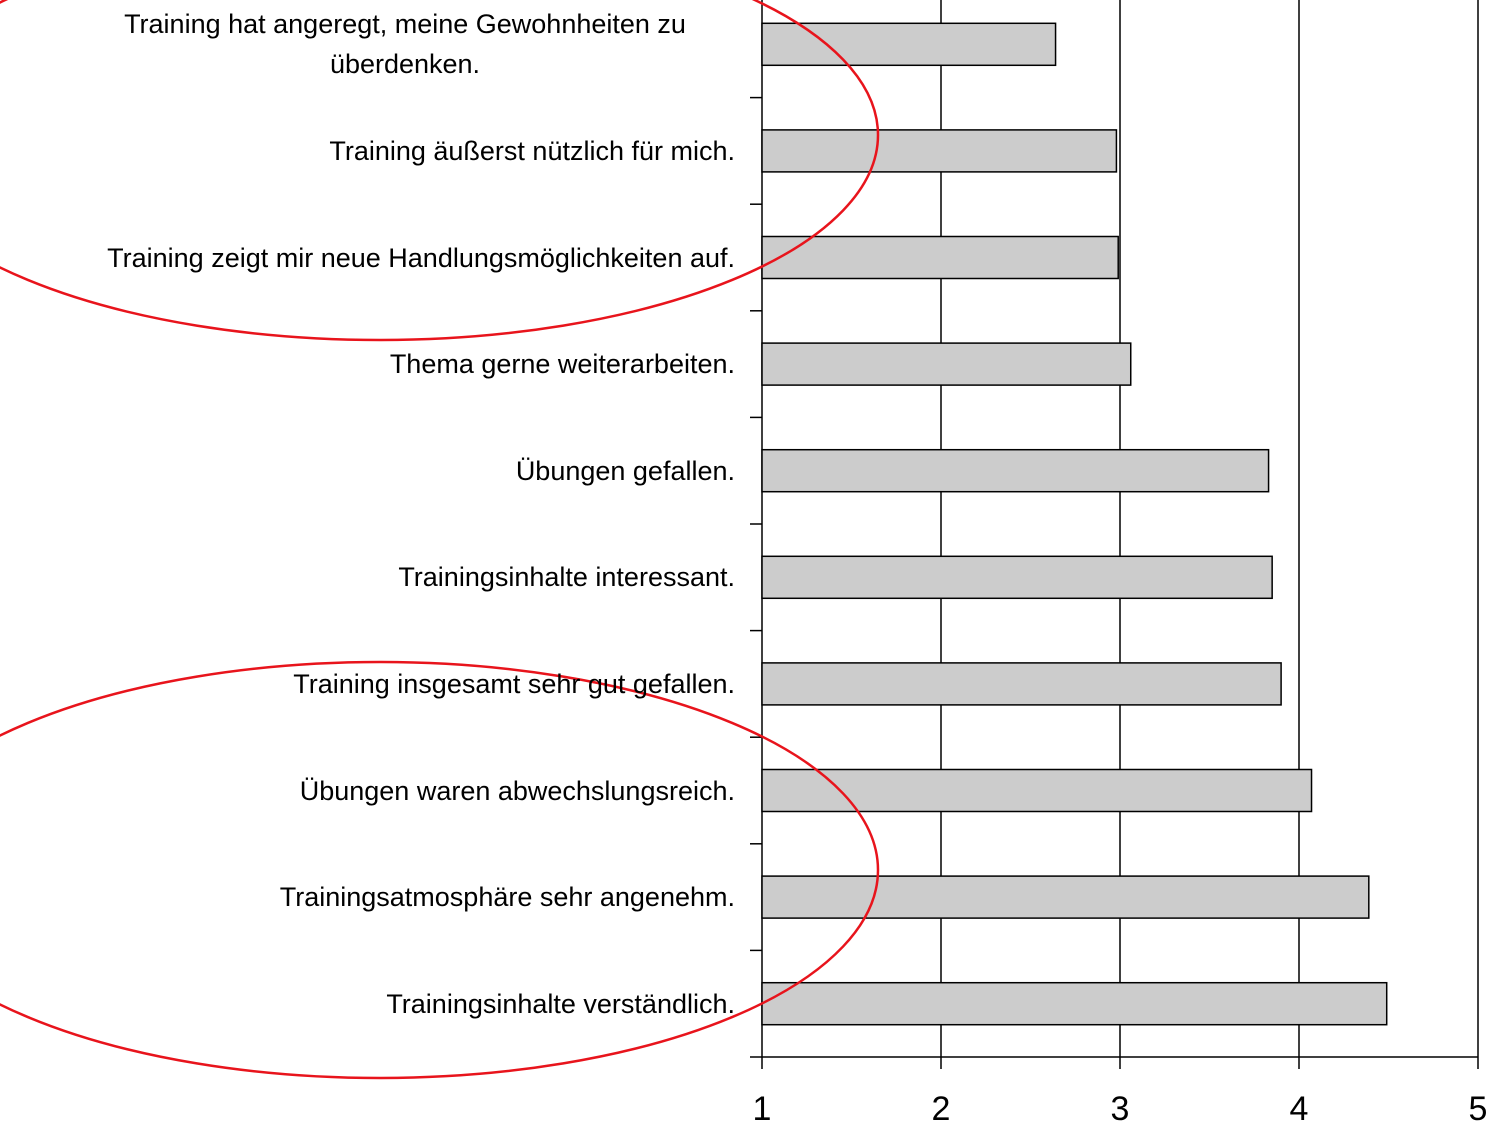 This screenshot has height=1134, width=1494. I want to click on y-tick-label: Übungen gefallen., so click(625, 470).